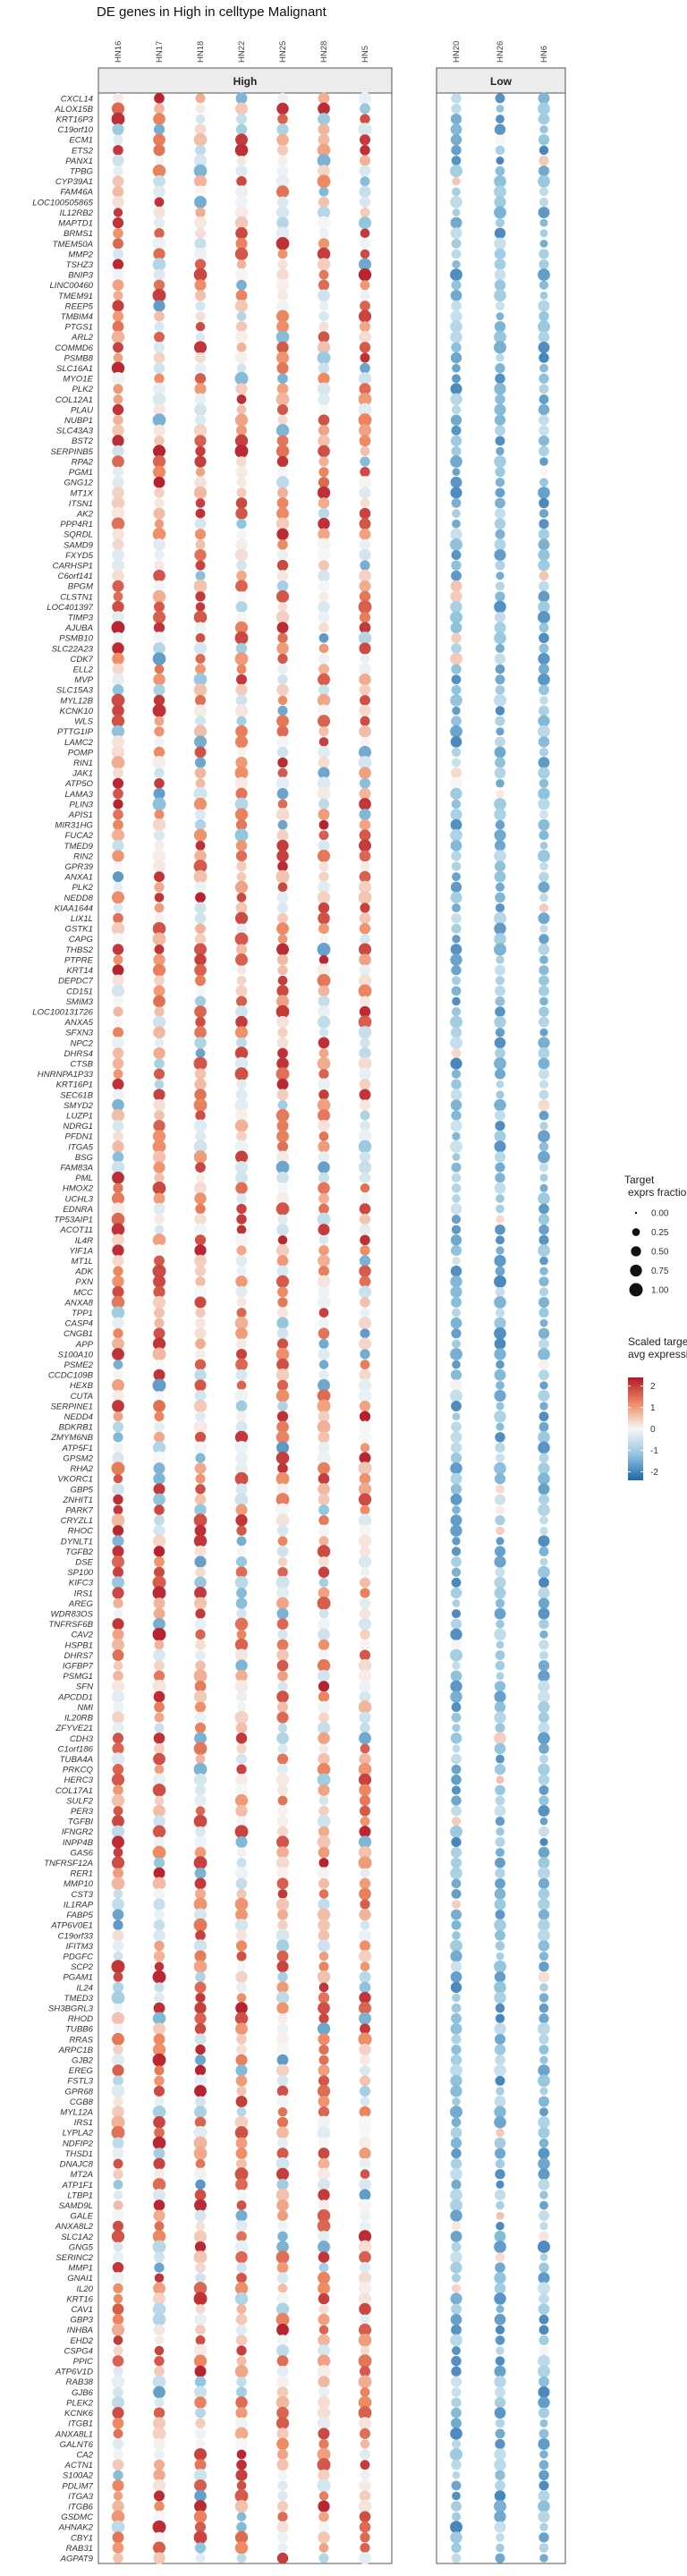 Image resolution: width=687 pixels, height=2576 pixels. I want to click on gene-label: ADK, so click(83, 1272).